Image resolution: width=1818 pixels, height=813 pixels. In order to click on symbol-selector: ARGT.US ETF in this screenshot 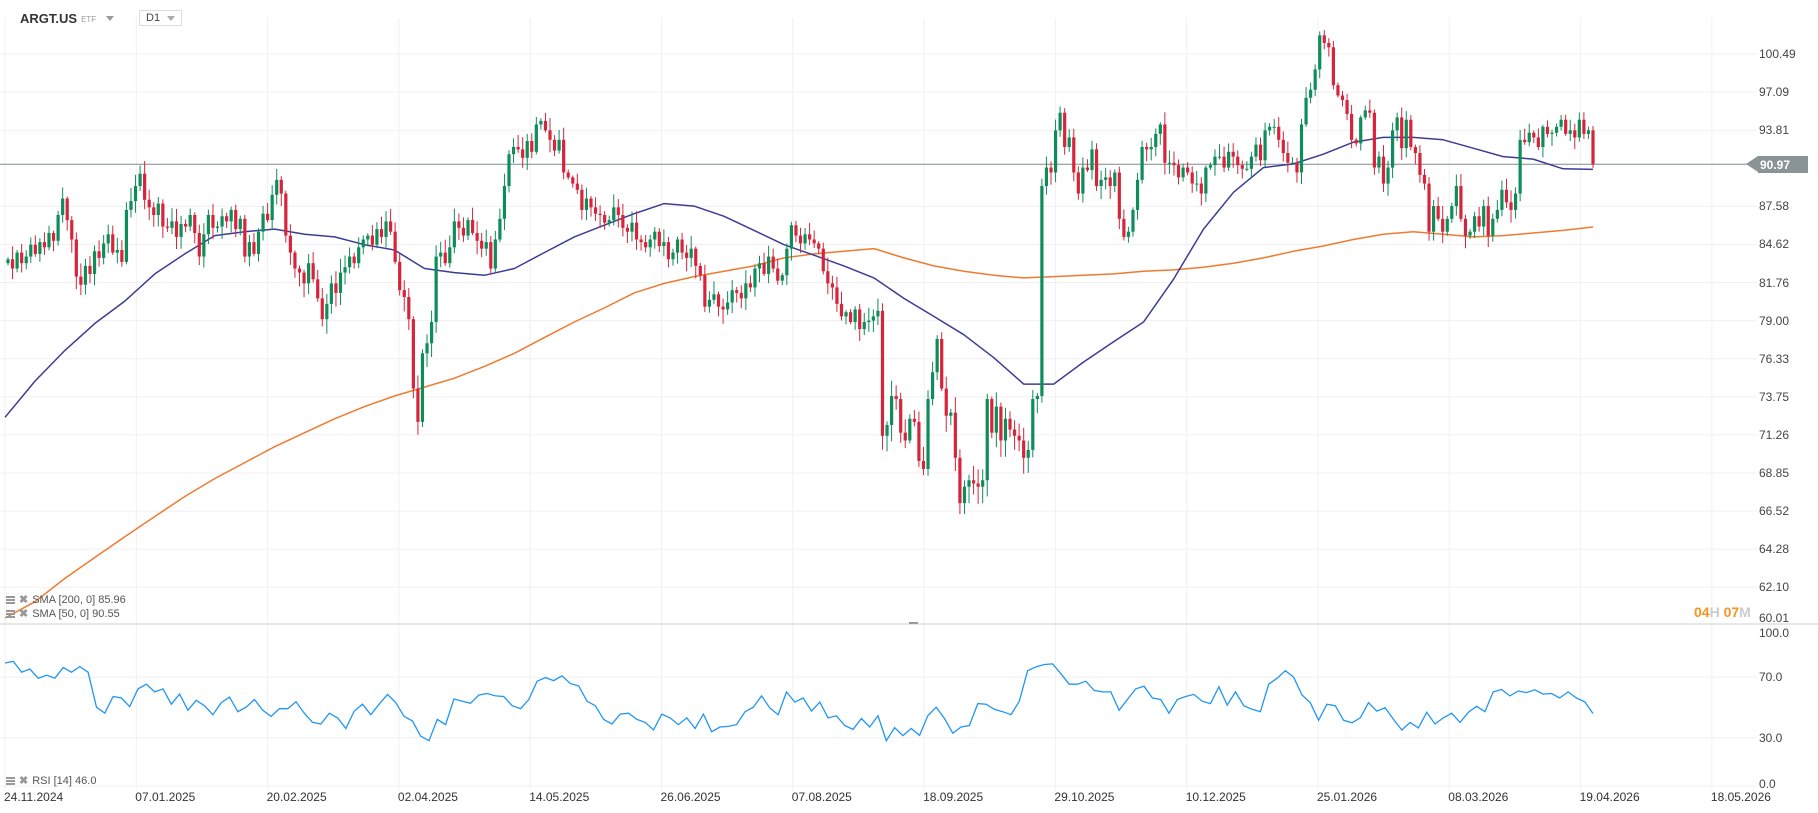, I will do `click(67, 18)`.